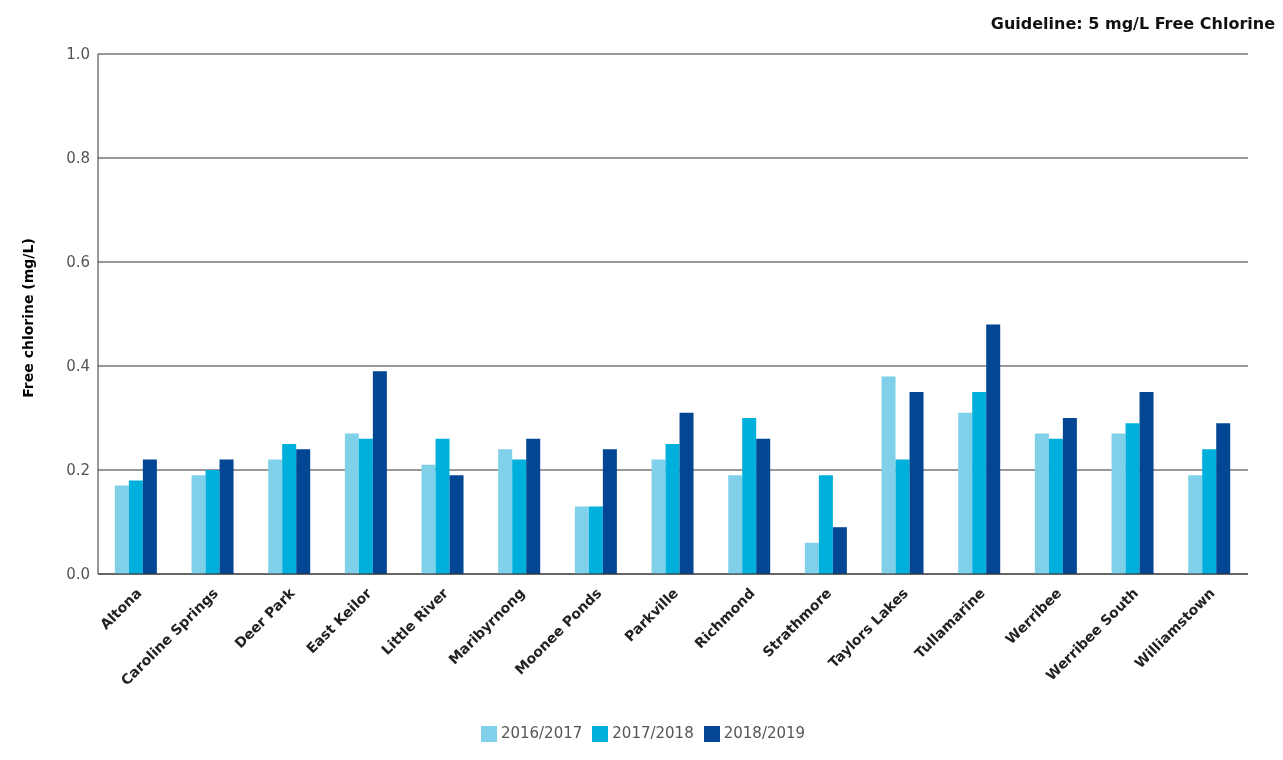 The image size is (1283, 760). What do you see at coordinates (764, 733) in the screenshot?
I see `legend-label: 2018/2019` at bounding box center [764, 733].